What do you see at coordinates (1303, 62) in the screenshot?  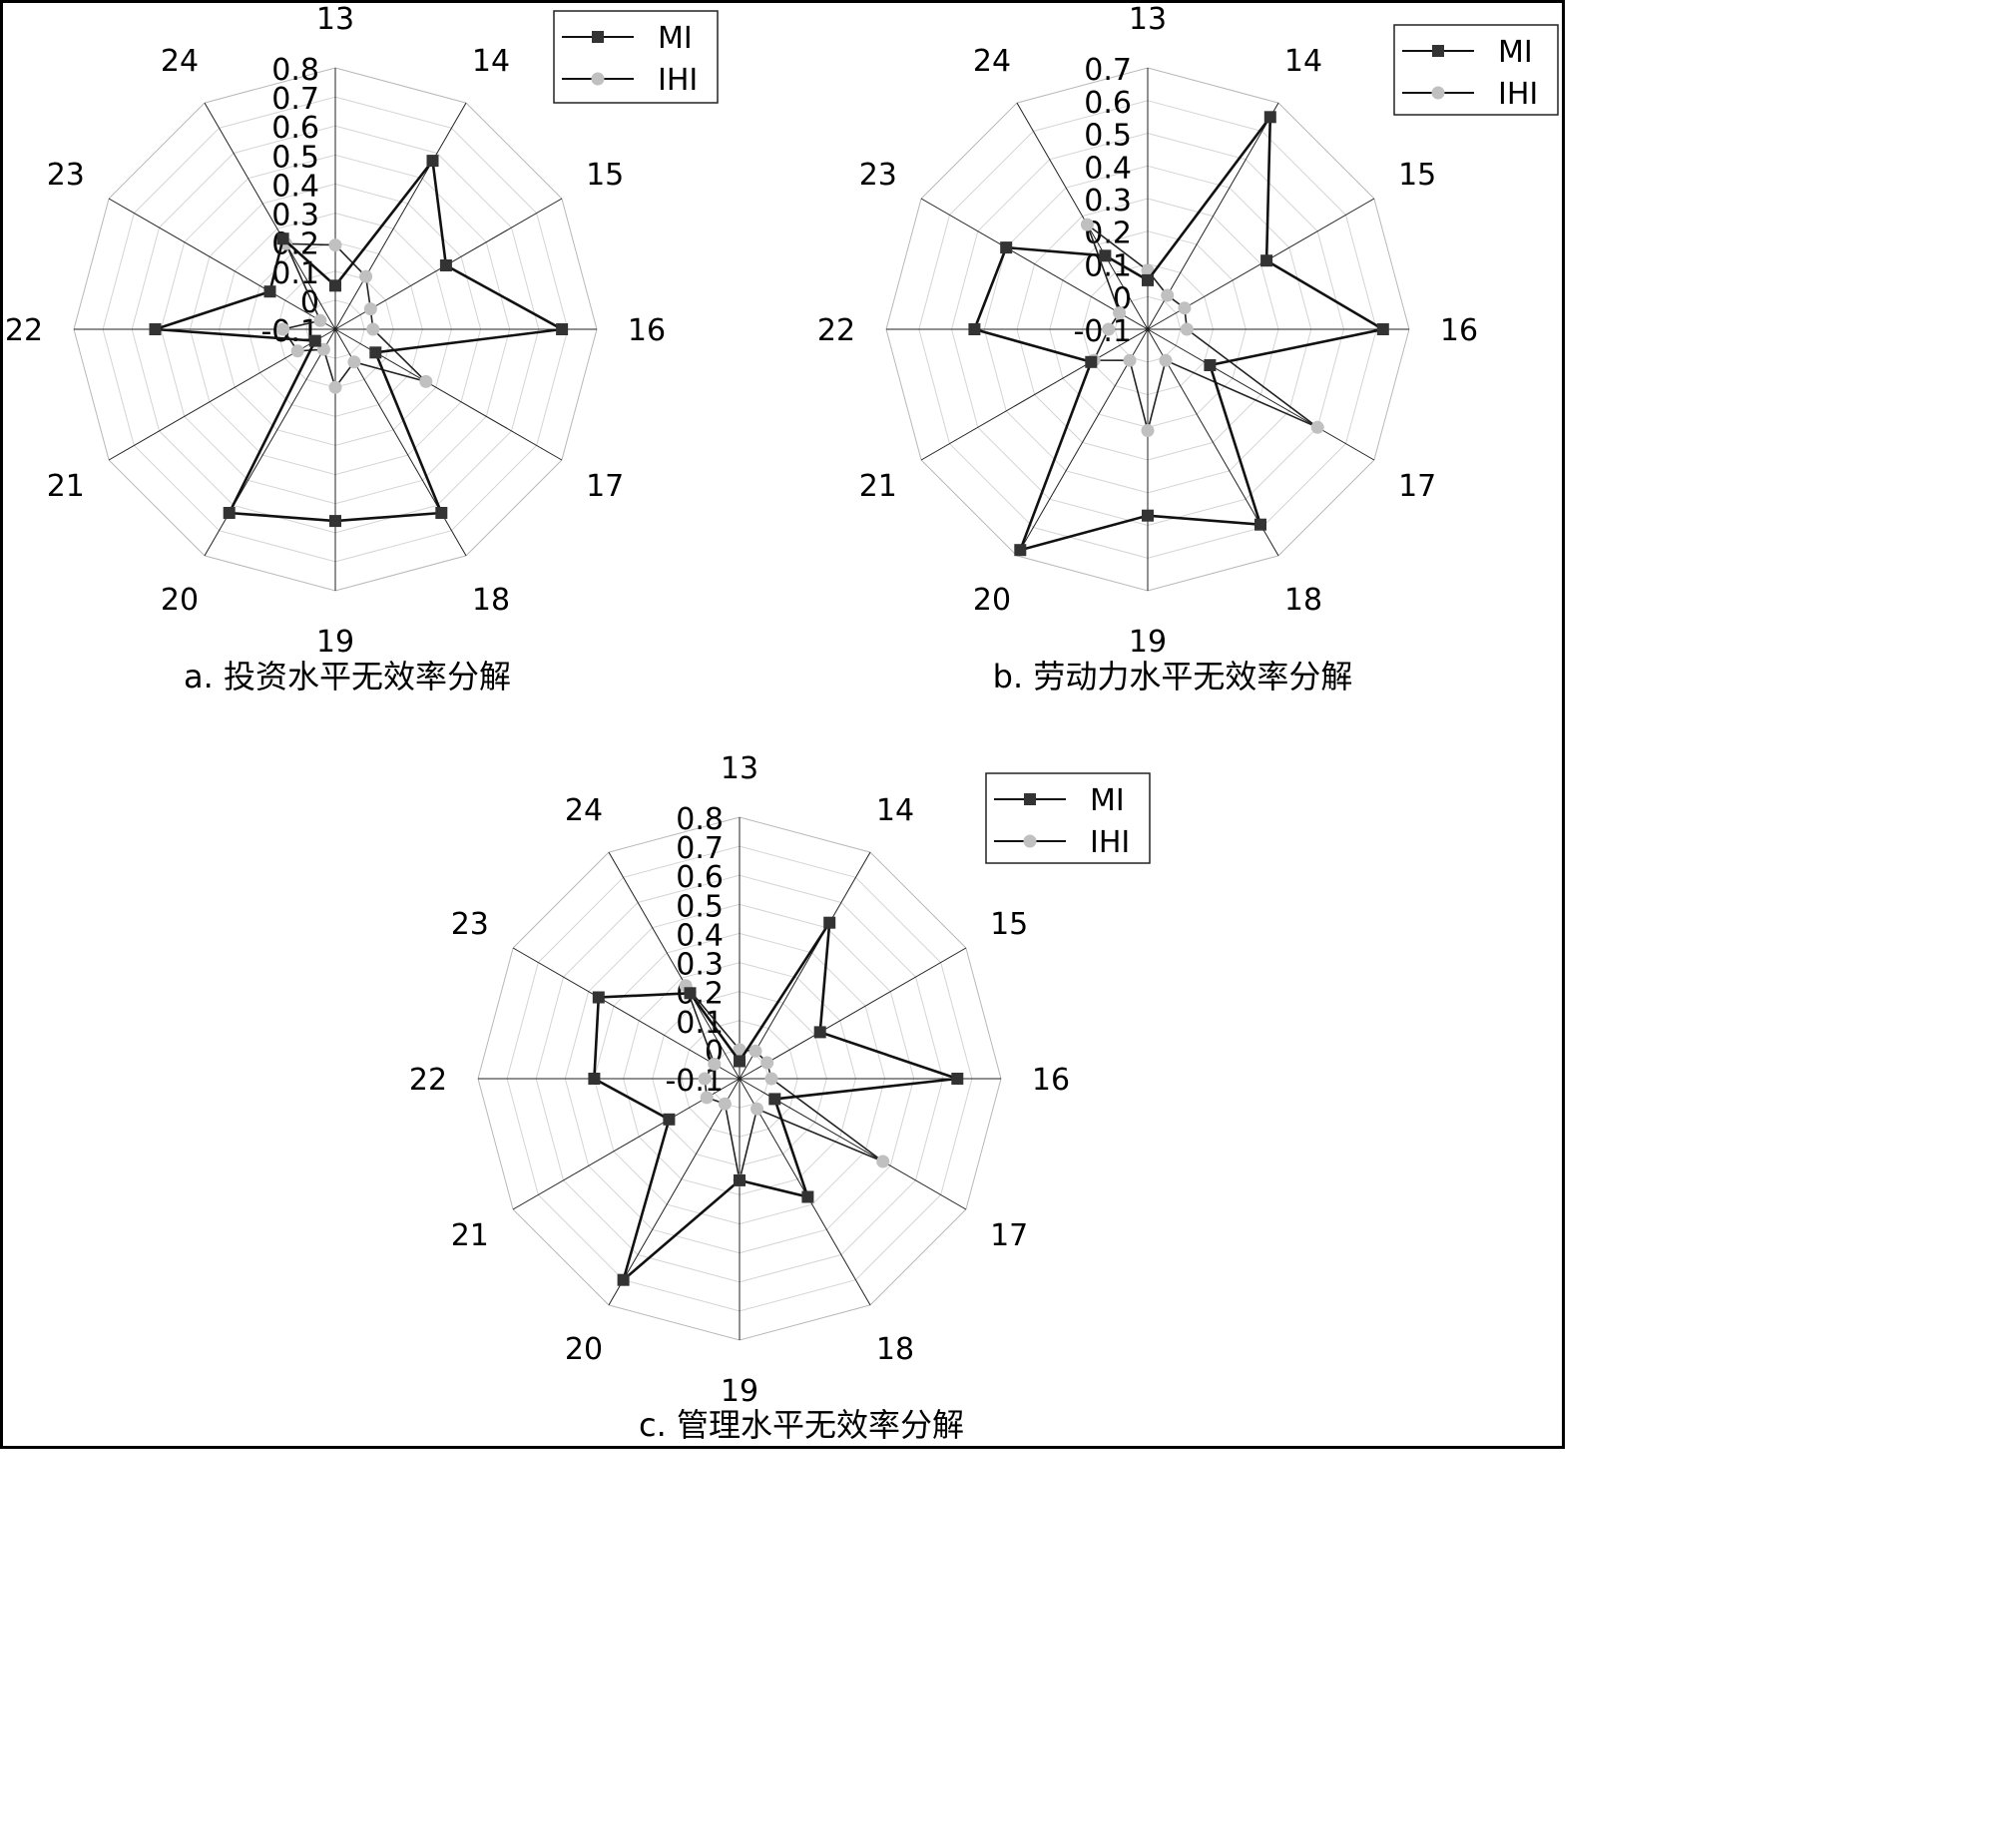 I see `category-label: 14` at bounding box center [1303, 62].